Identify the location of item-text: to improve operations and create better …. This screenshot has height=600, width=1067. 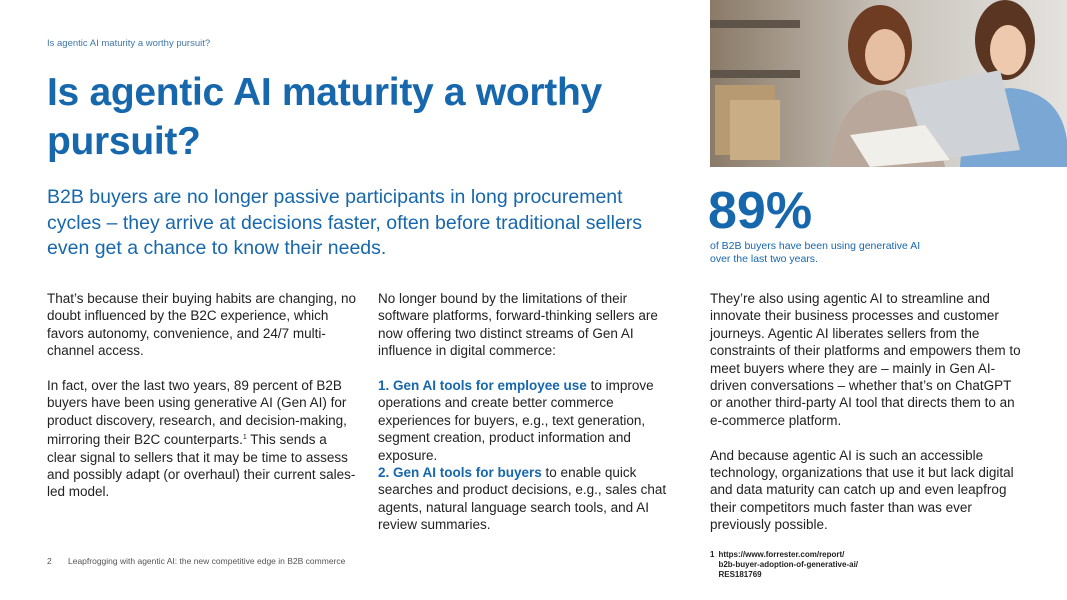
(516, 420).